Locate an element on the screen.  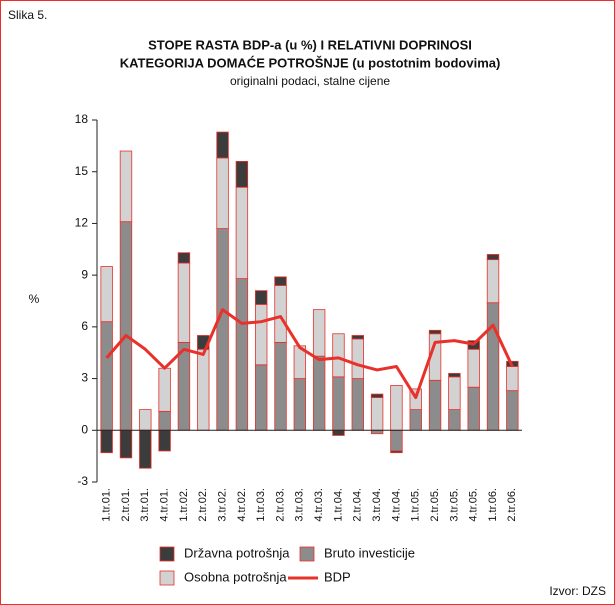
x-tick-label: 2.tr.06. is located at coordinates (512, 505).